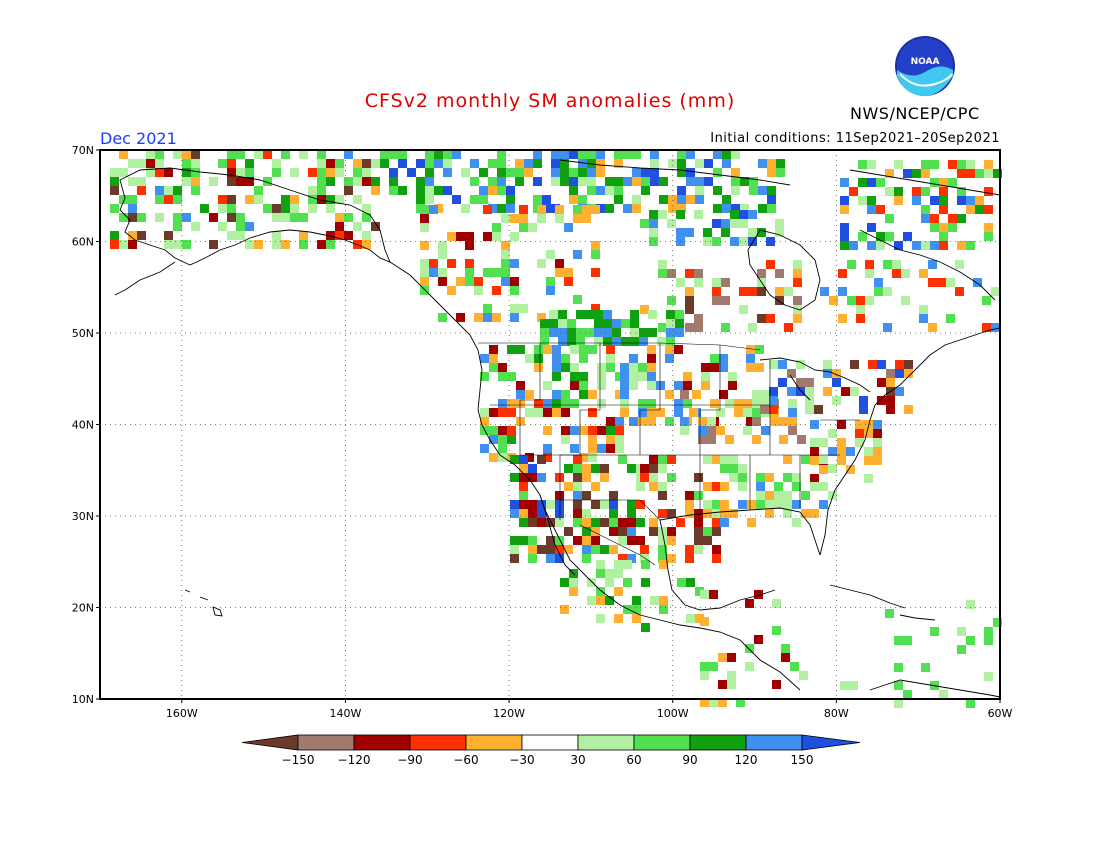 The height and width of the screenshot is (850, 1100). What do you see at coordinates (1000, 713) in the screenshot?
I see `lon-tick-label: 60W` at bounding box center [1000, 713].